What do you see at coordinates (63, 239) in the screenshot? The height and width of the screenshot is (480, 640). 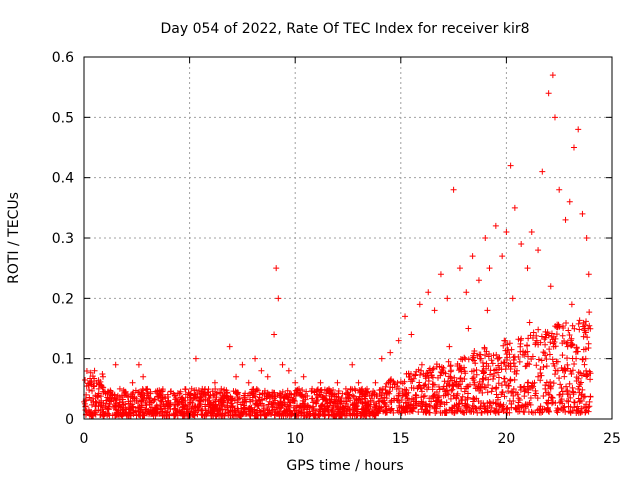 I see `y-tick-labels: 0 0.1 0.2 0.3 0.4 0.5 0.6` at bounding box center [63, 239].